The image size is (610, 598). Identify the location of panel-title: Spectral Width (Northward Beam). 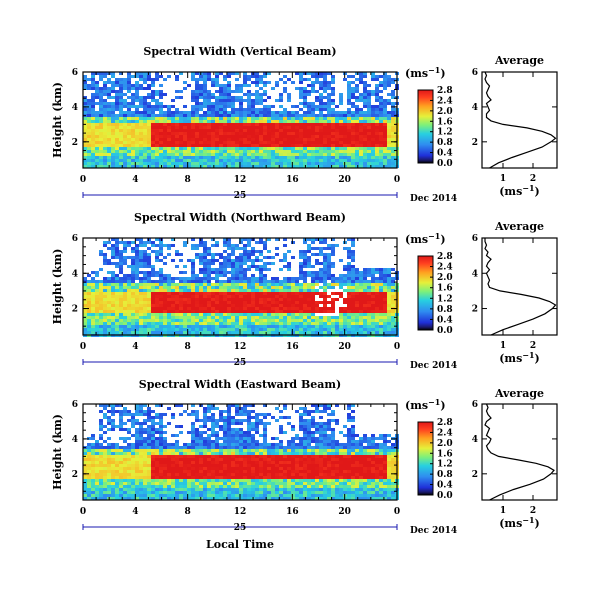
(240, 217).